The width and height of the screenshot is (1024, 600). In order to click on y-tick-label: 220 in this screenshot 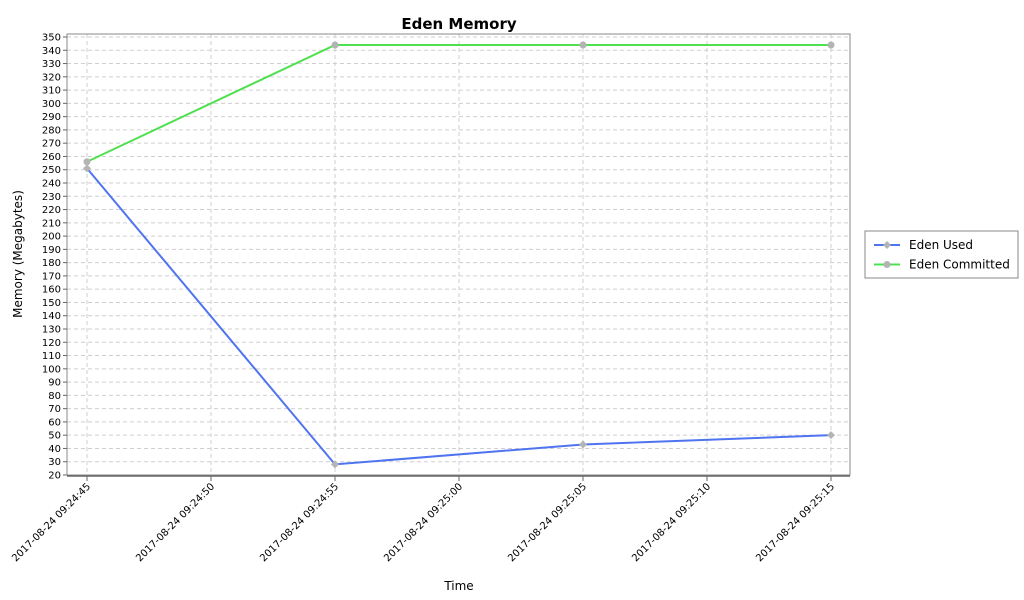, I will do `click(51, 210)`.